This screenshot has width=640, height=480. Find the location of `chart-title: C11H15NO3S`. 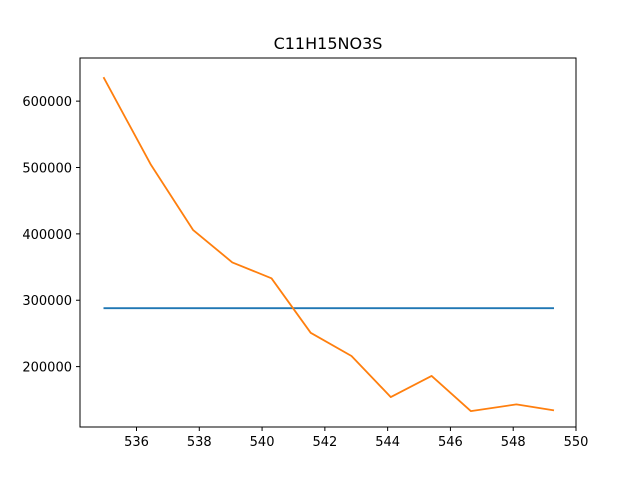

chart-title: C11H15NO3S is located at coordinates (328, 43).